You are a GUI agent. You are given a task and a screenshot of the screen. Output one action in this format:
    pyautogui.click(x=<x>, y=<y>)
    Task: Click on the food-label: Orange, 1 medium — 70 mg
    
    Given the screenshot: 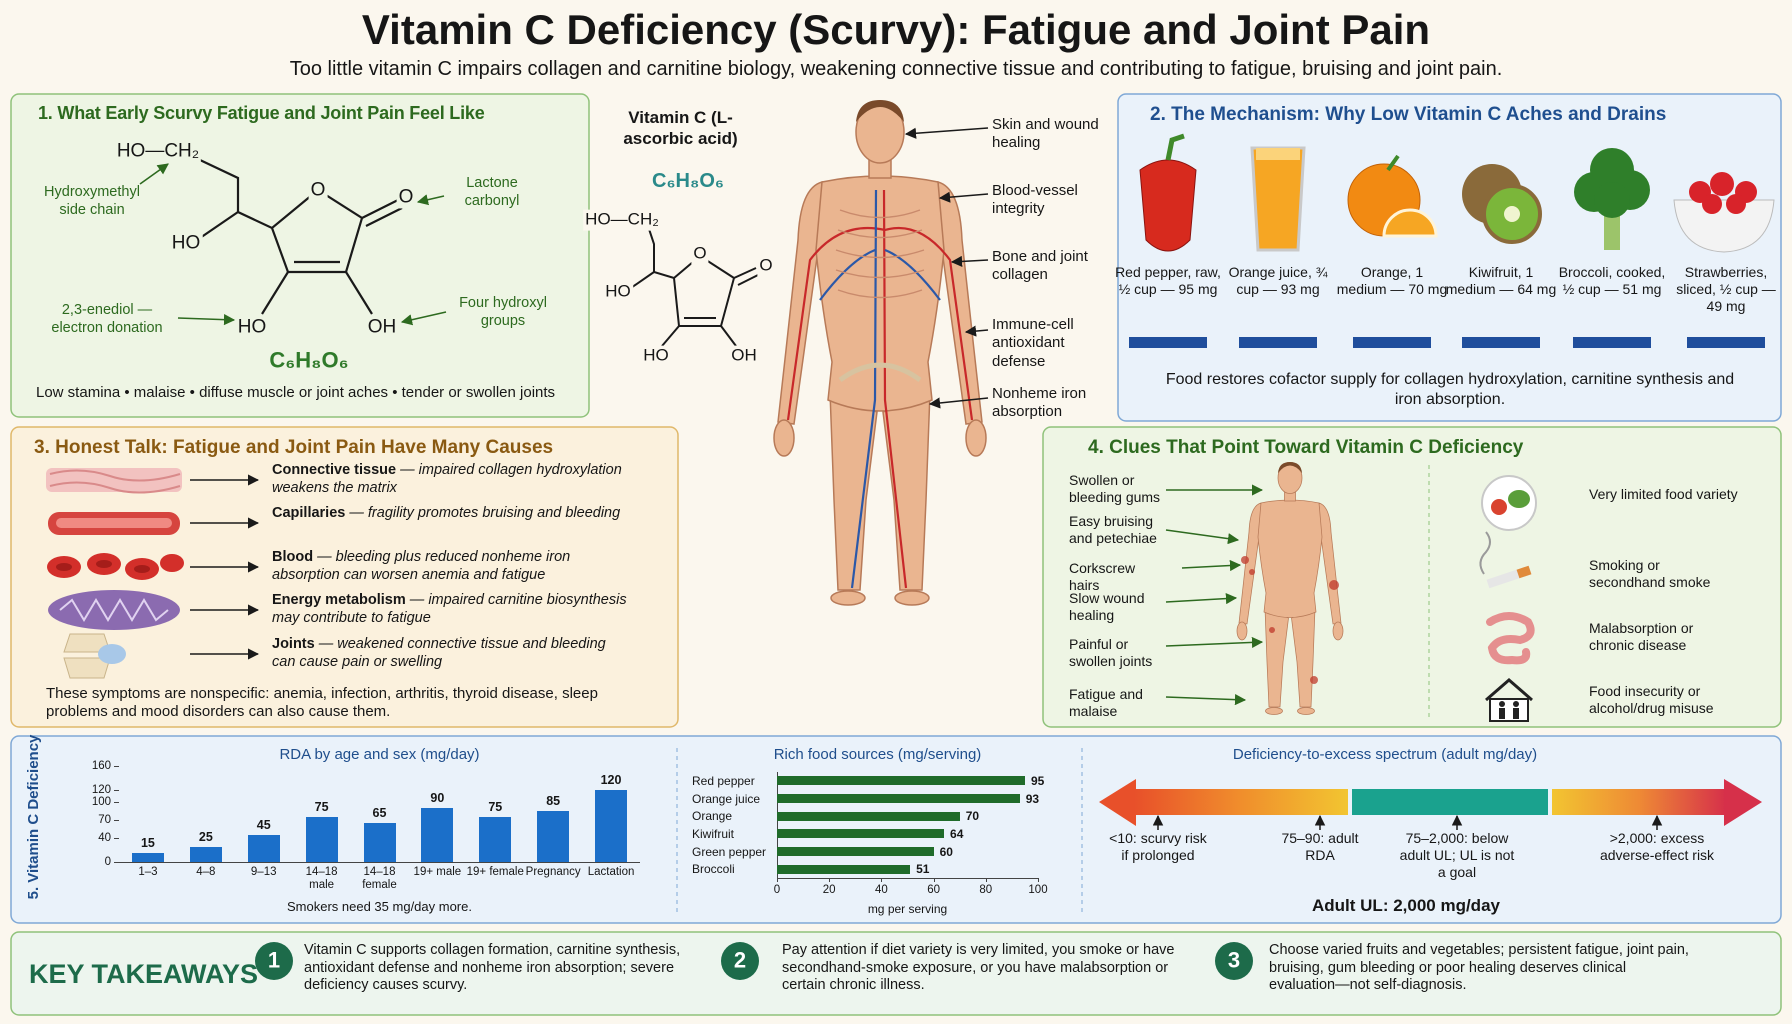 What is the action you would take?
    pyautogui.click(x=1392, y=281)
    